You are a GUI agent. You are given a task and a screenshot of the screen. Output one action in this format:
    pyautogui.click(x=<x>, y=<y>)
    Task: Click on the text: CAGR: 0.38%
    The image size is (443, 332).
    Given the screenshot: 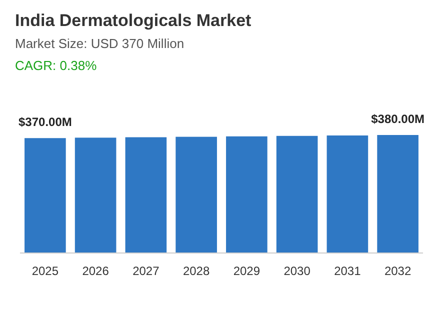 What is the action you would take?
    pyautogui.click(x=56, y=65)
    